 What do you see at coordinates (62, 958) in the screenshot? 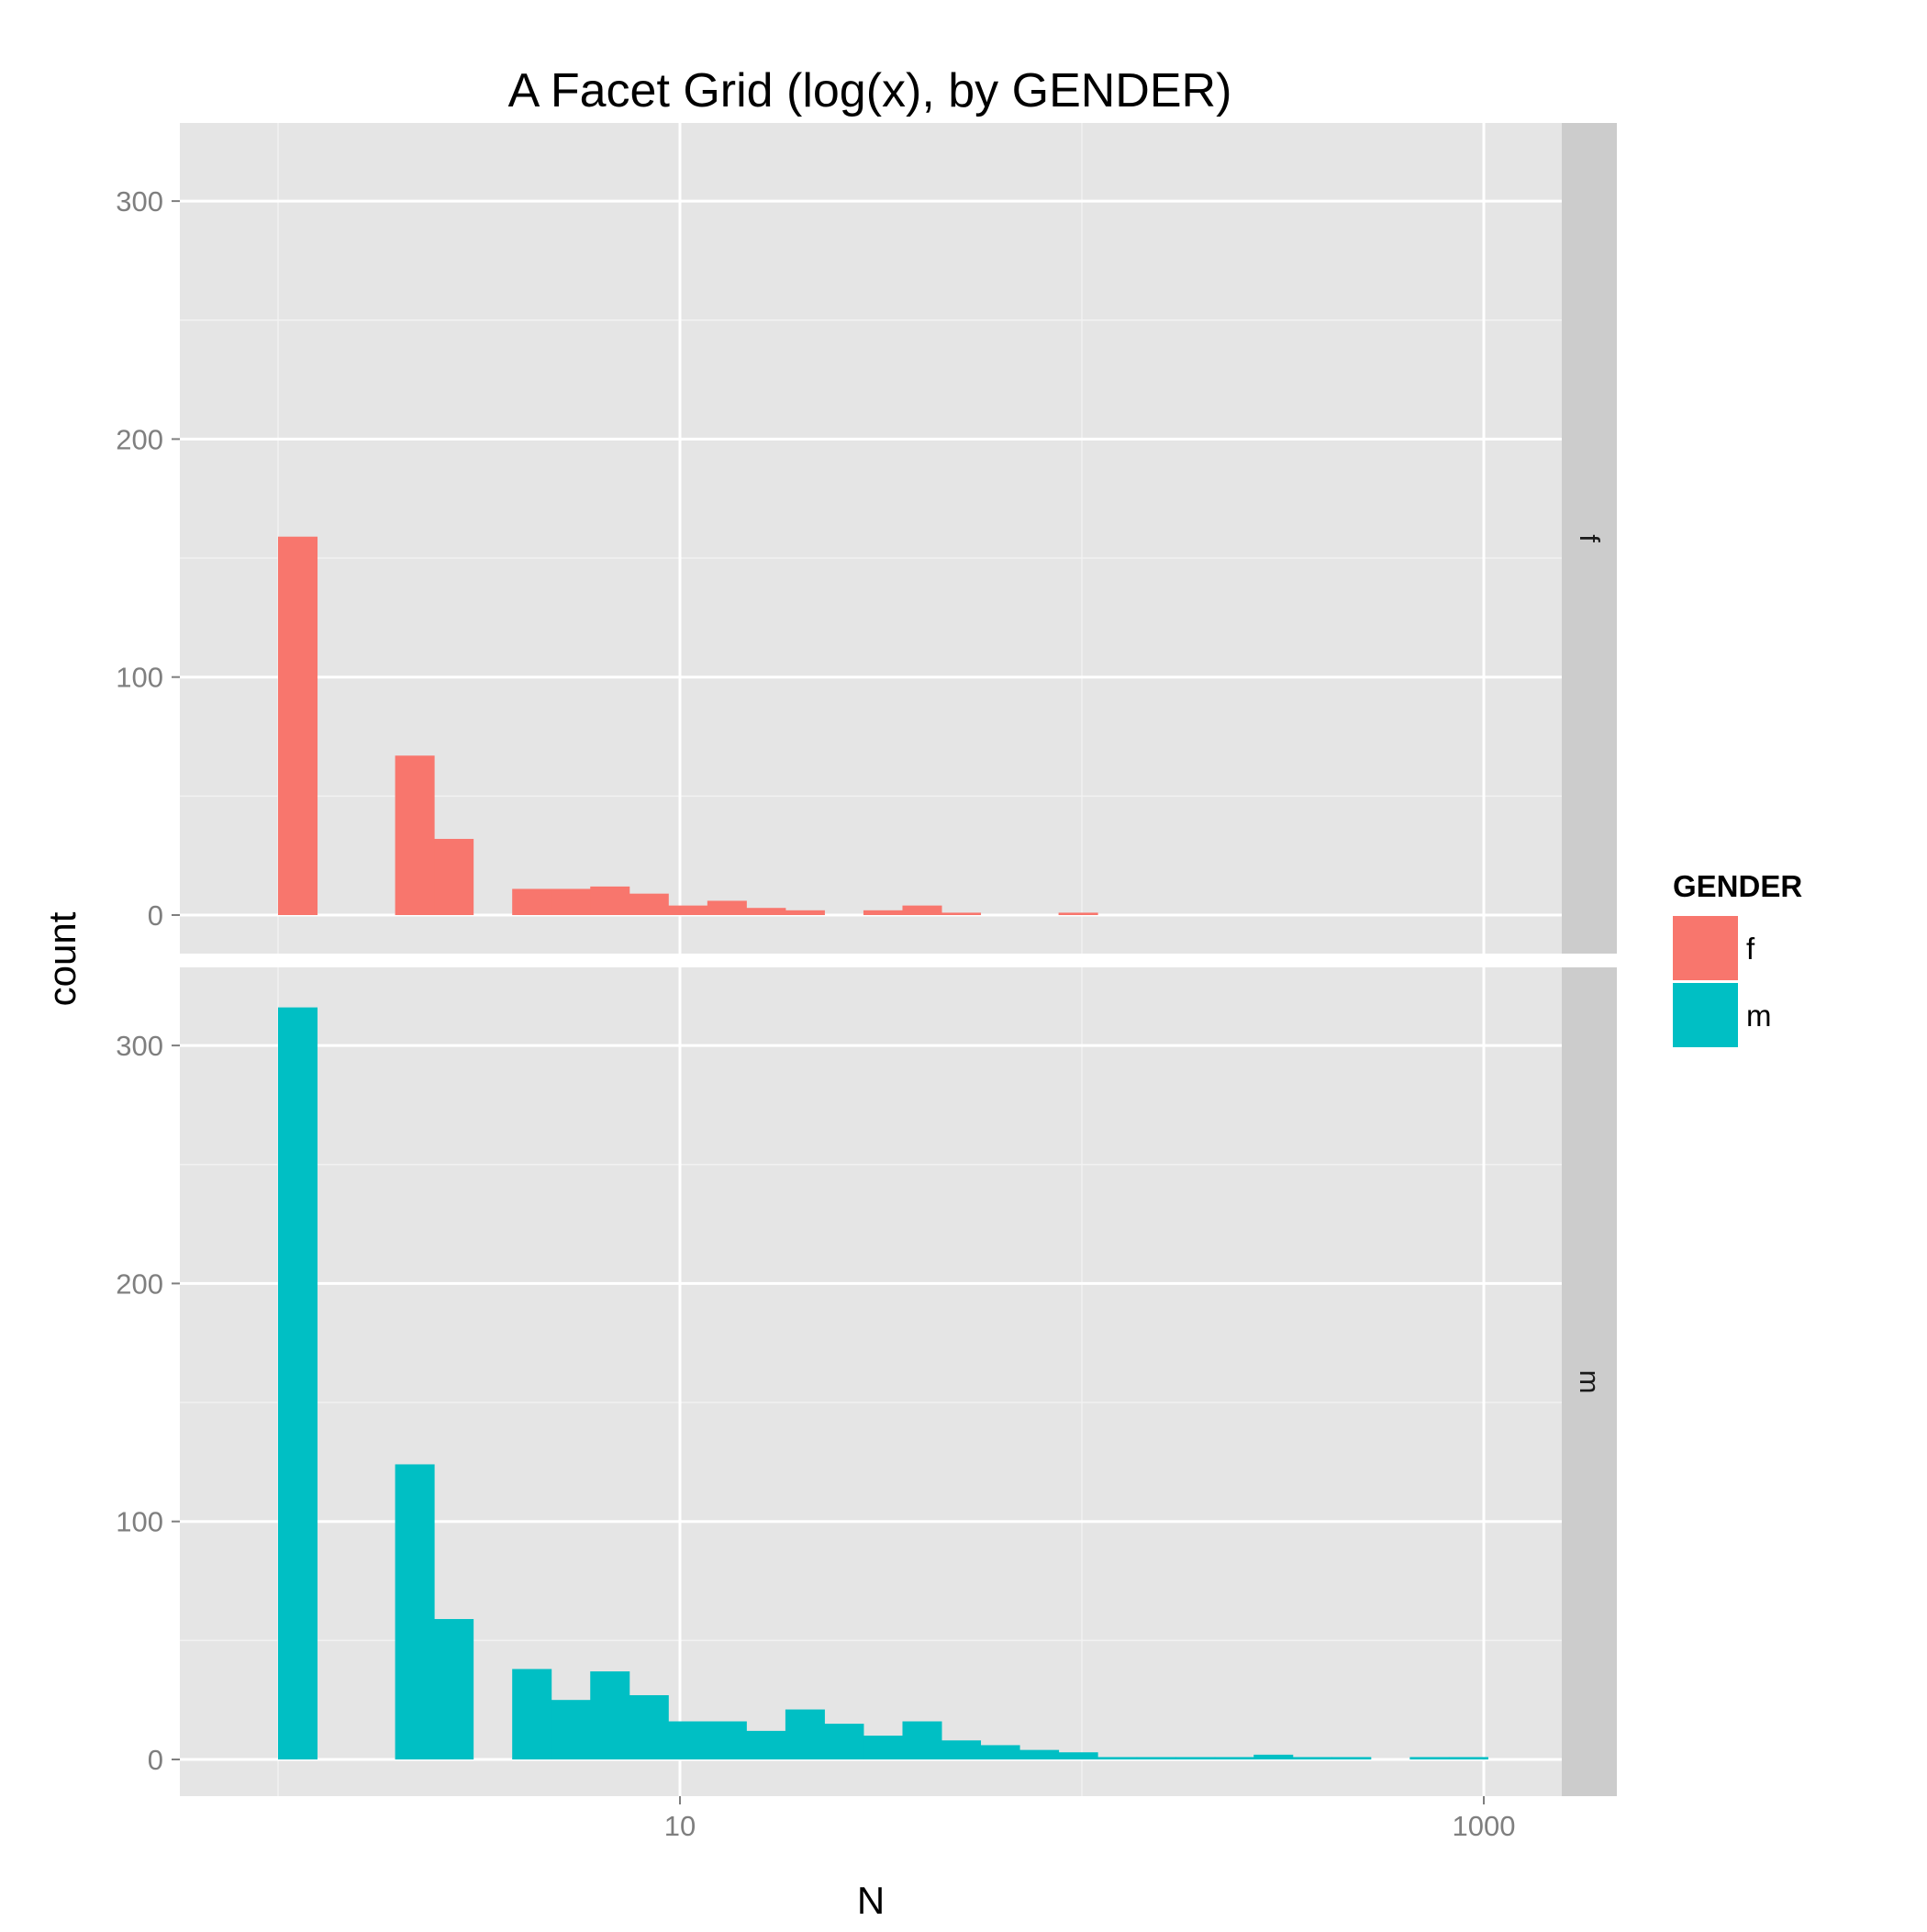
I see `y-axis-label: count` at bounding box center [62, 958].